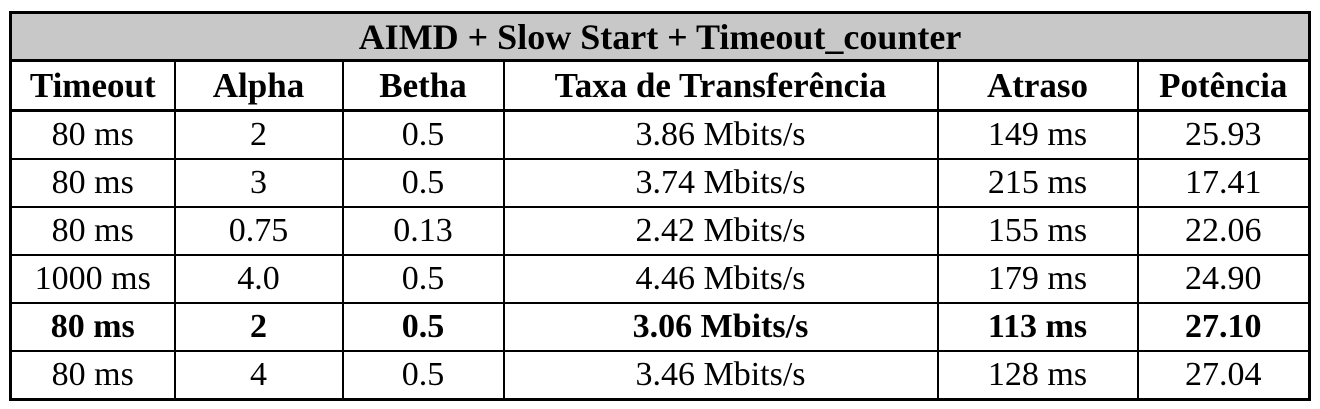 The image size is (1320, 409). What do you see at coordinates (258, 279) in the screenshot?
I see `cell-alpha: 4.0` at bounding box center [258, 279].